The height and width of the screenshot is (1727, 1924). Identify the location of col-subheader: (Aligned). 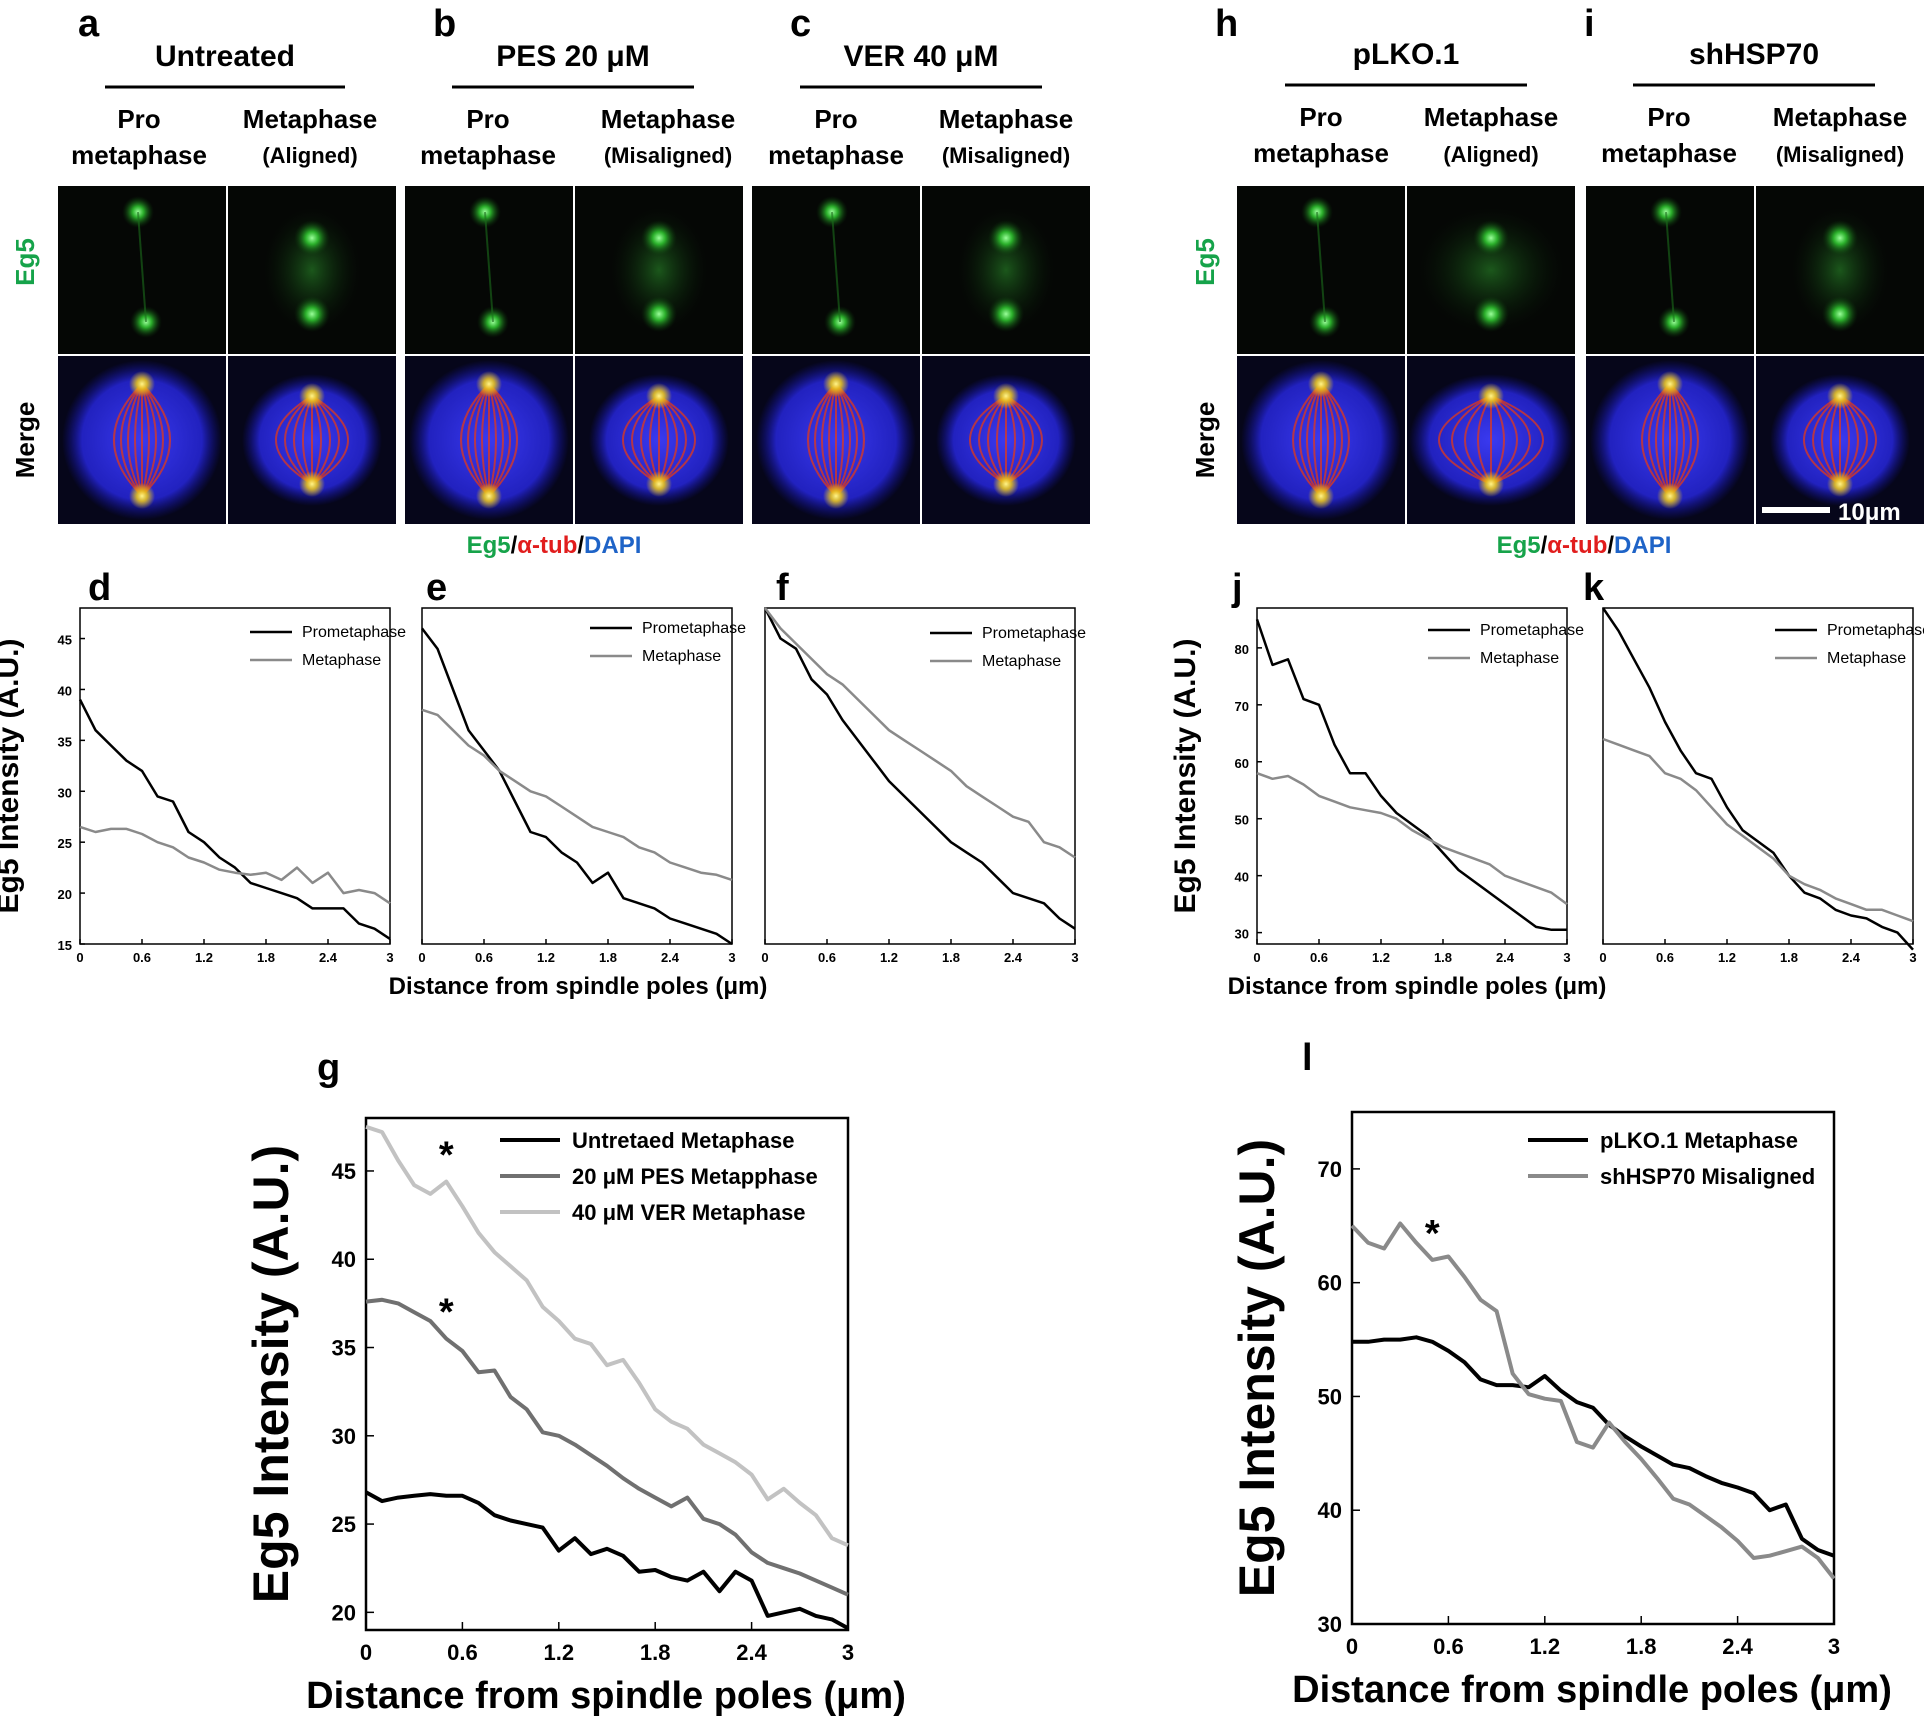
(1490, 154).